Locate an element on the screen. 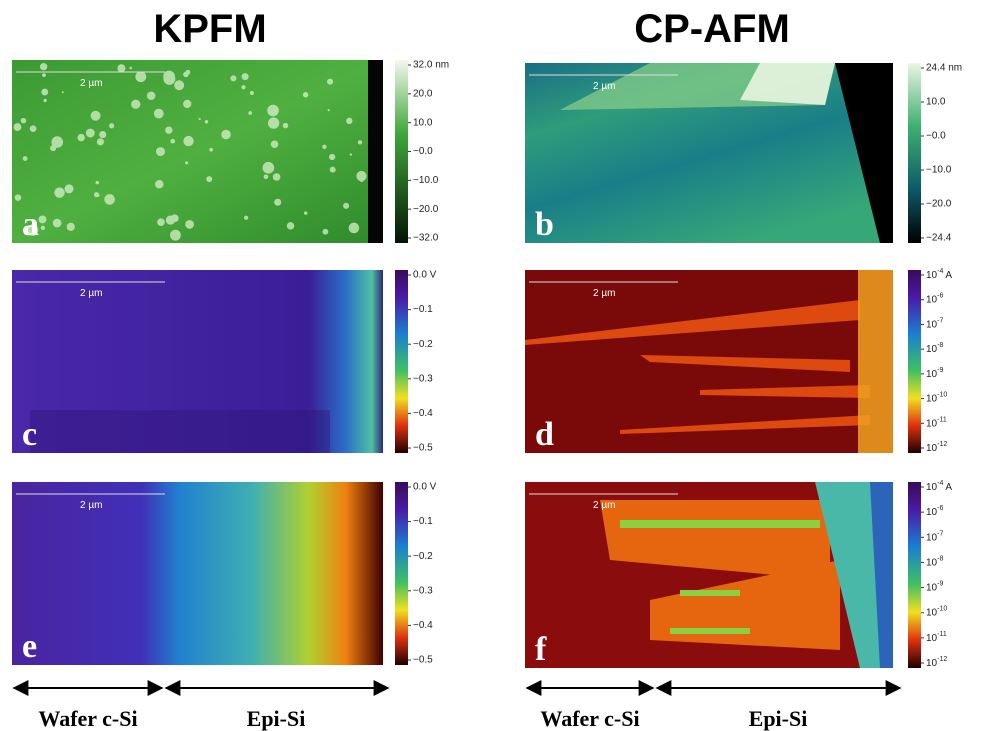  heading: KPFM is located at coordinates (209, 29).